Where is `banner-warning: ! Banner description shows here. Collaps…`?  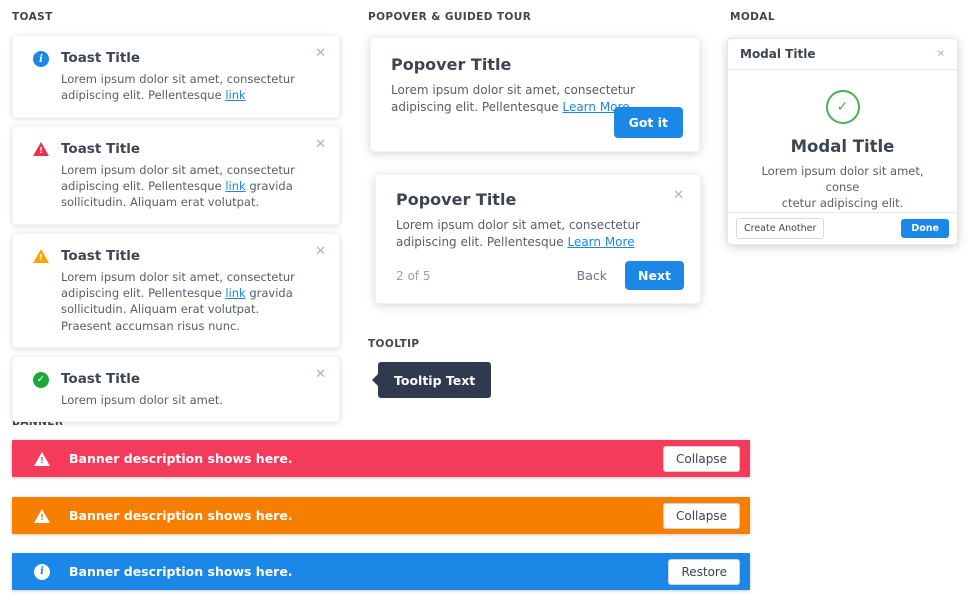
banner-warning: ! Banner description shows here. Collaps… is located at coordinates (381, 515).